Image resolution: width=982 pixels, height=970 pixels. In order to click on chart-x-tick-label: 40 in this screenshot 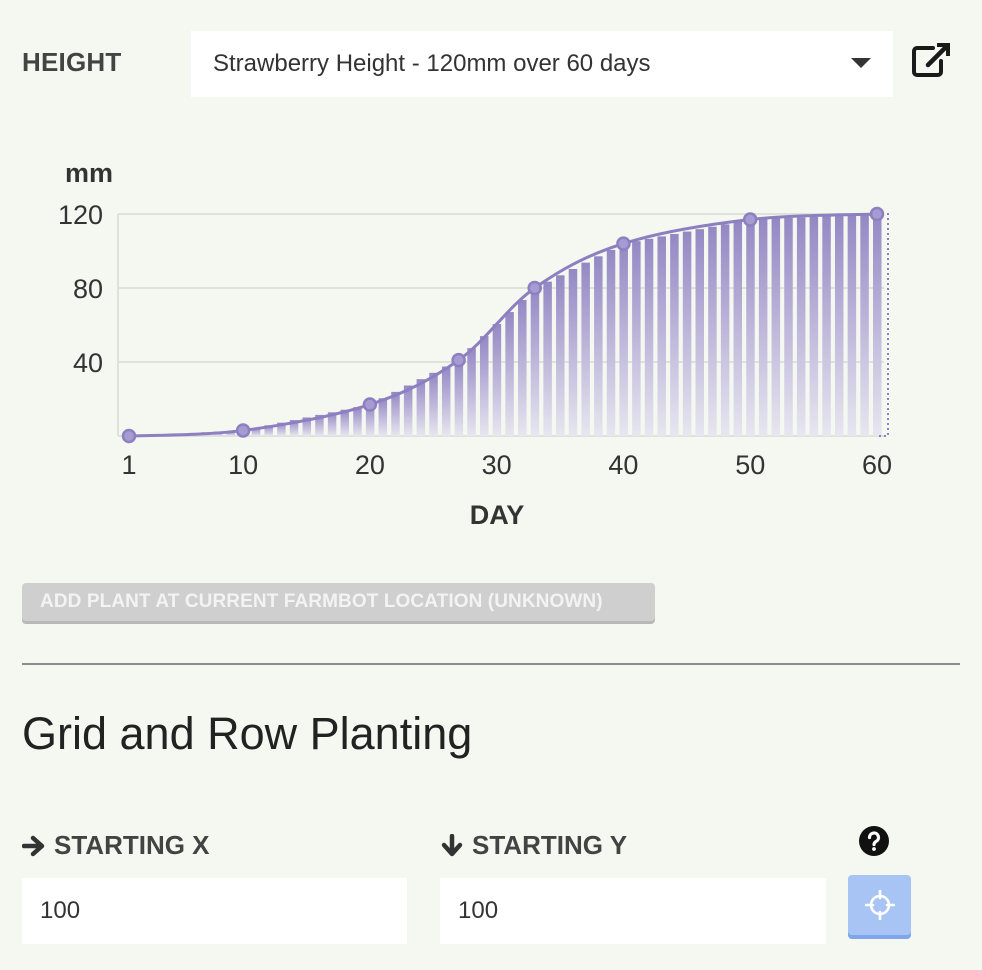, I will do `click(623, 465)`.